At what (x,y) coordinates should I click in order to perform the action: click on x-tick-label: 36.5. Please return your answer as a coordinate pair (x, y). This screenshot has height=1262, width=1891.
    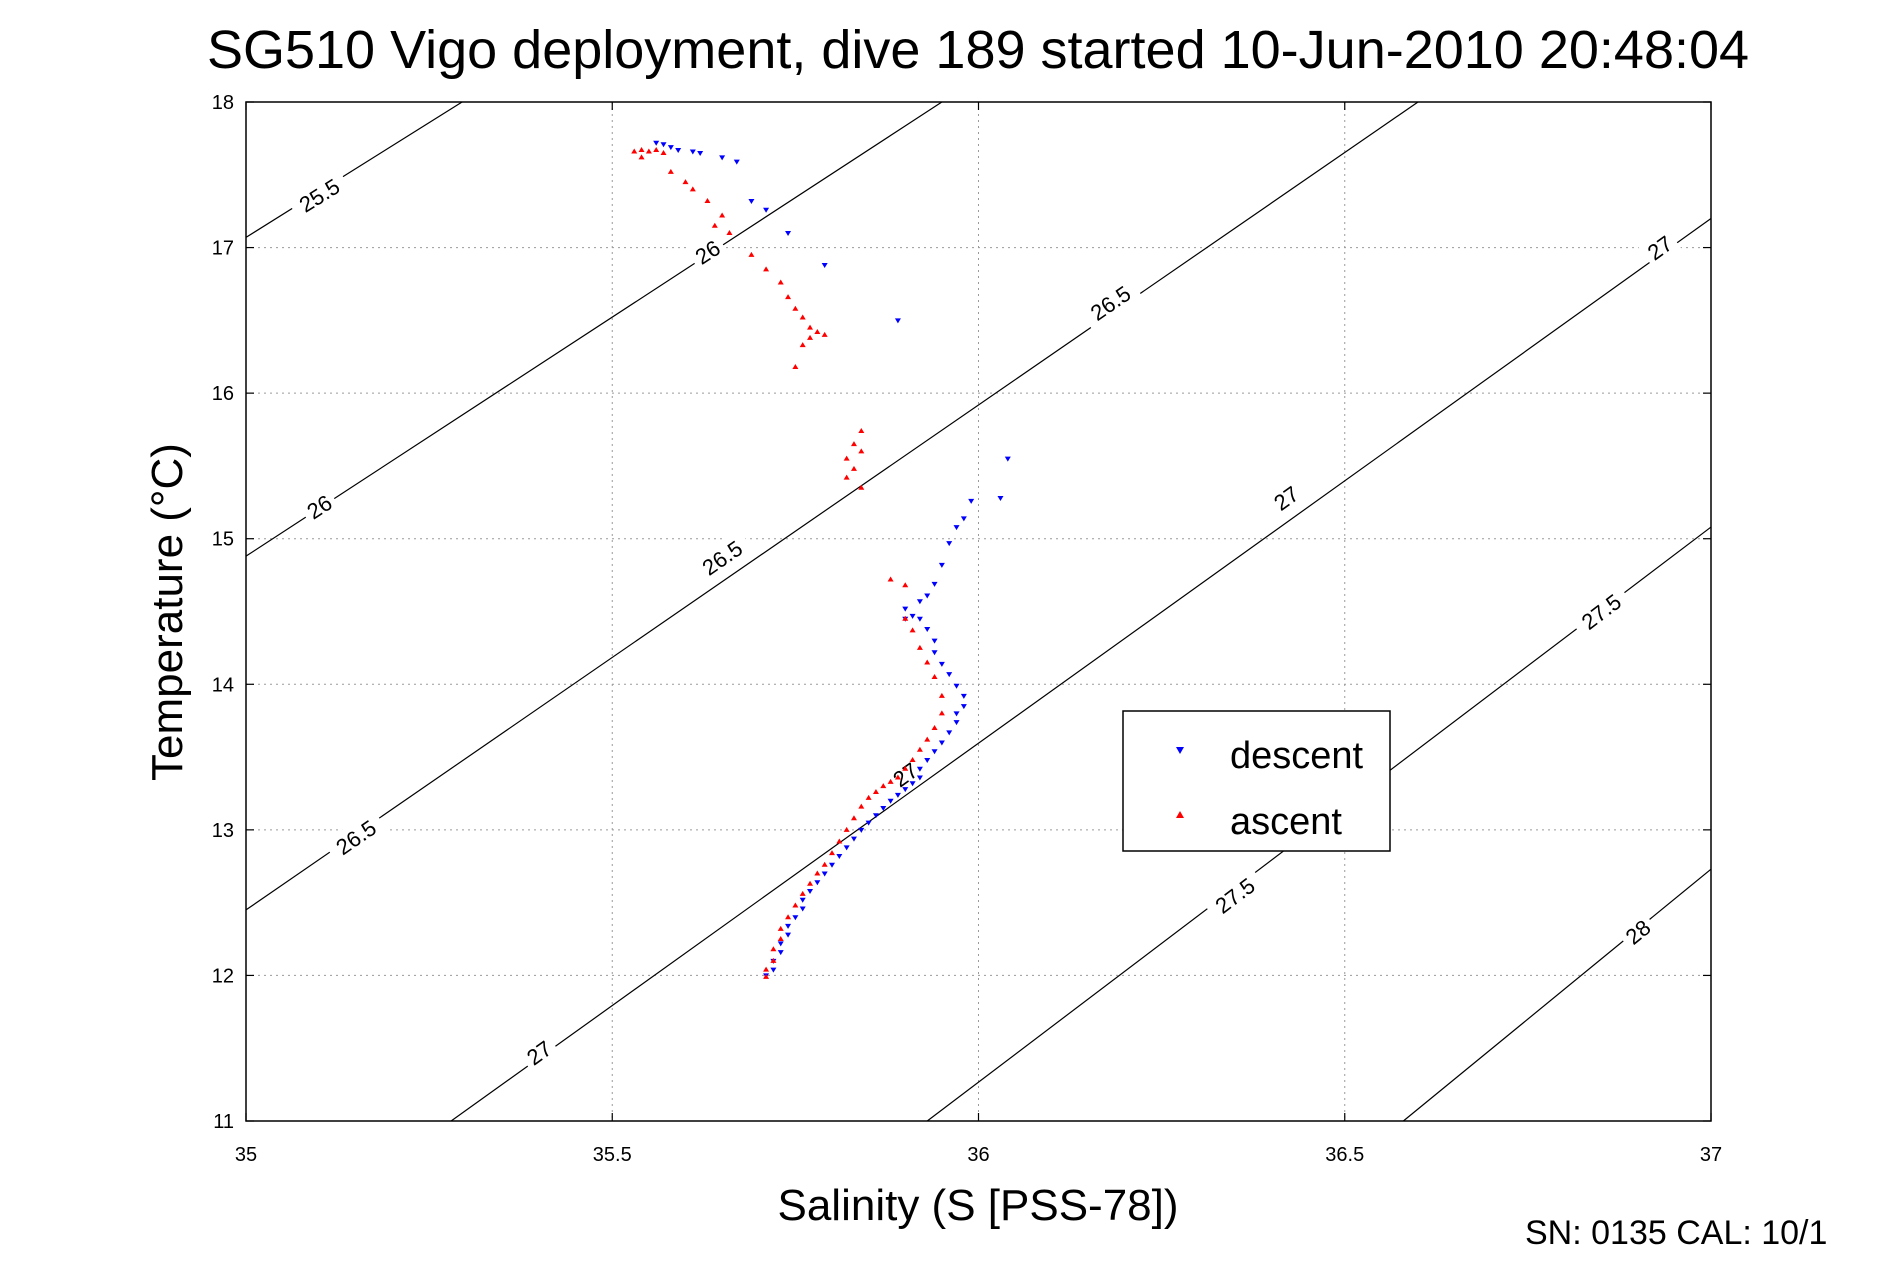
    Looking at the image, I should click on (1344, 1155).